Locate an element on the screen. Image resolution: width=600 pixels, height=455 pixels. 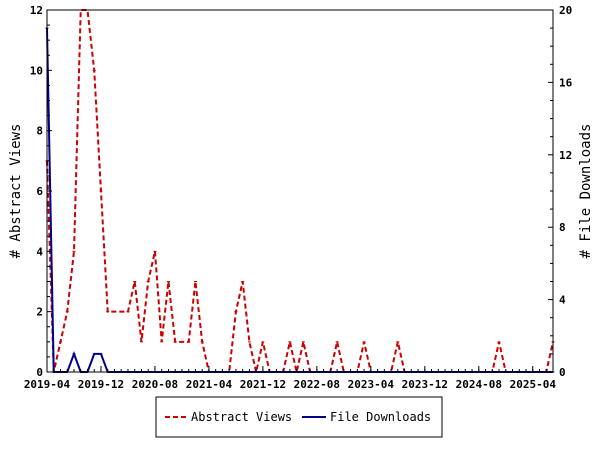
x-tick-label: 2021-04 is located at coordinates (209, 384).